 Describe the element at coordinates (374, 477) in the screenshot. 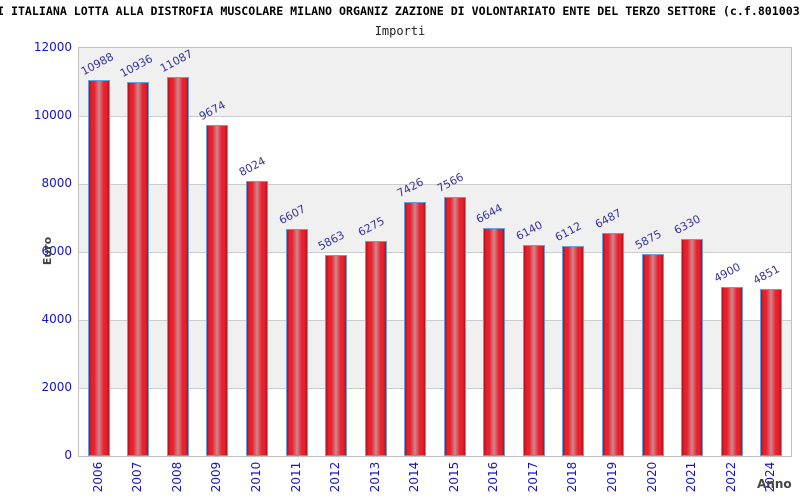

I see `x-tick-label: 2013` at that location.